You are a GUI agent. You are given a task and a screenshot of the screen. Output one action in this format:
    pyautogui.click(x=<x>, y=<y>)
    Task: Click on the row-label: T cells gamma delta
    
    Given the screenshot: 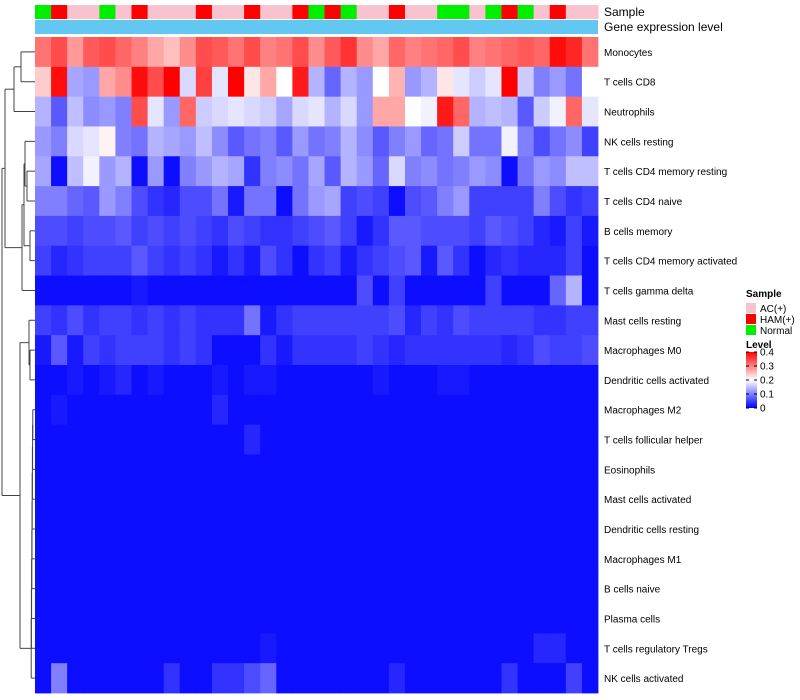 What is the action you would take?
    pyautogui.click(x=649, y=291)
    